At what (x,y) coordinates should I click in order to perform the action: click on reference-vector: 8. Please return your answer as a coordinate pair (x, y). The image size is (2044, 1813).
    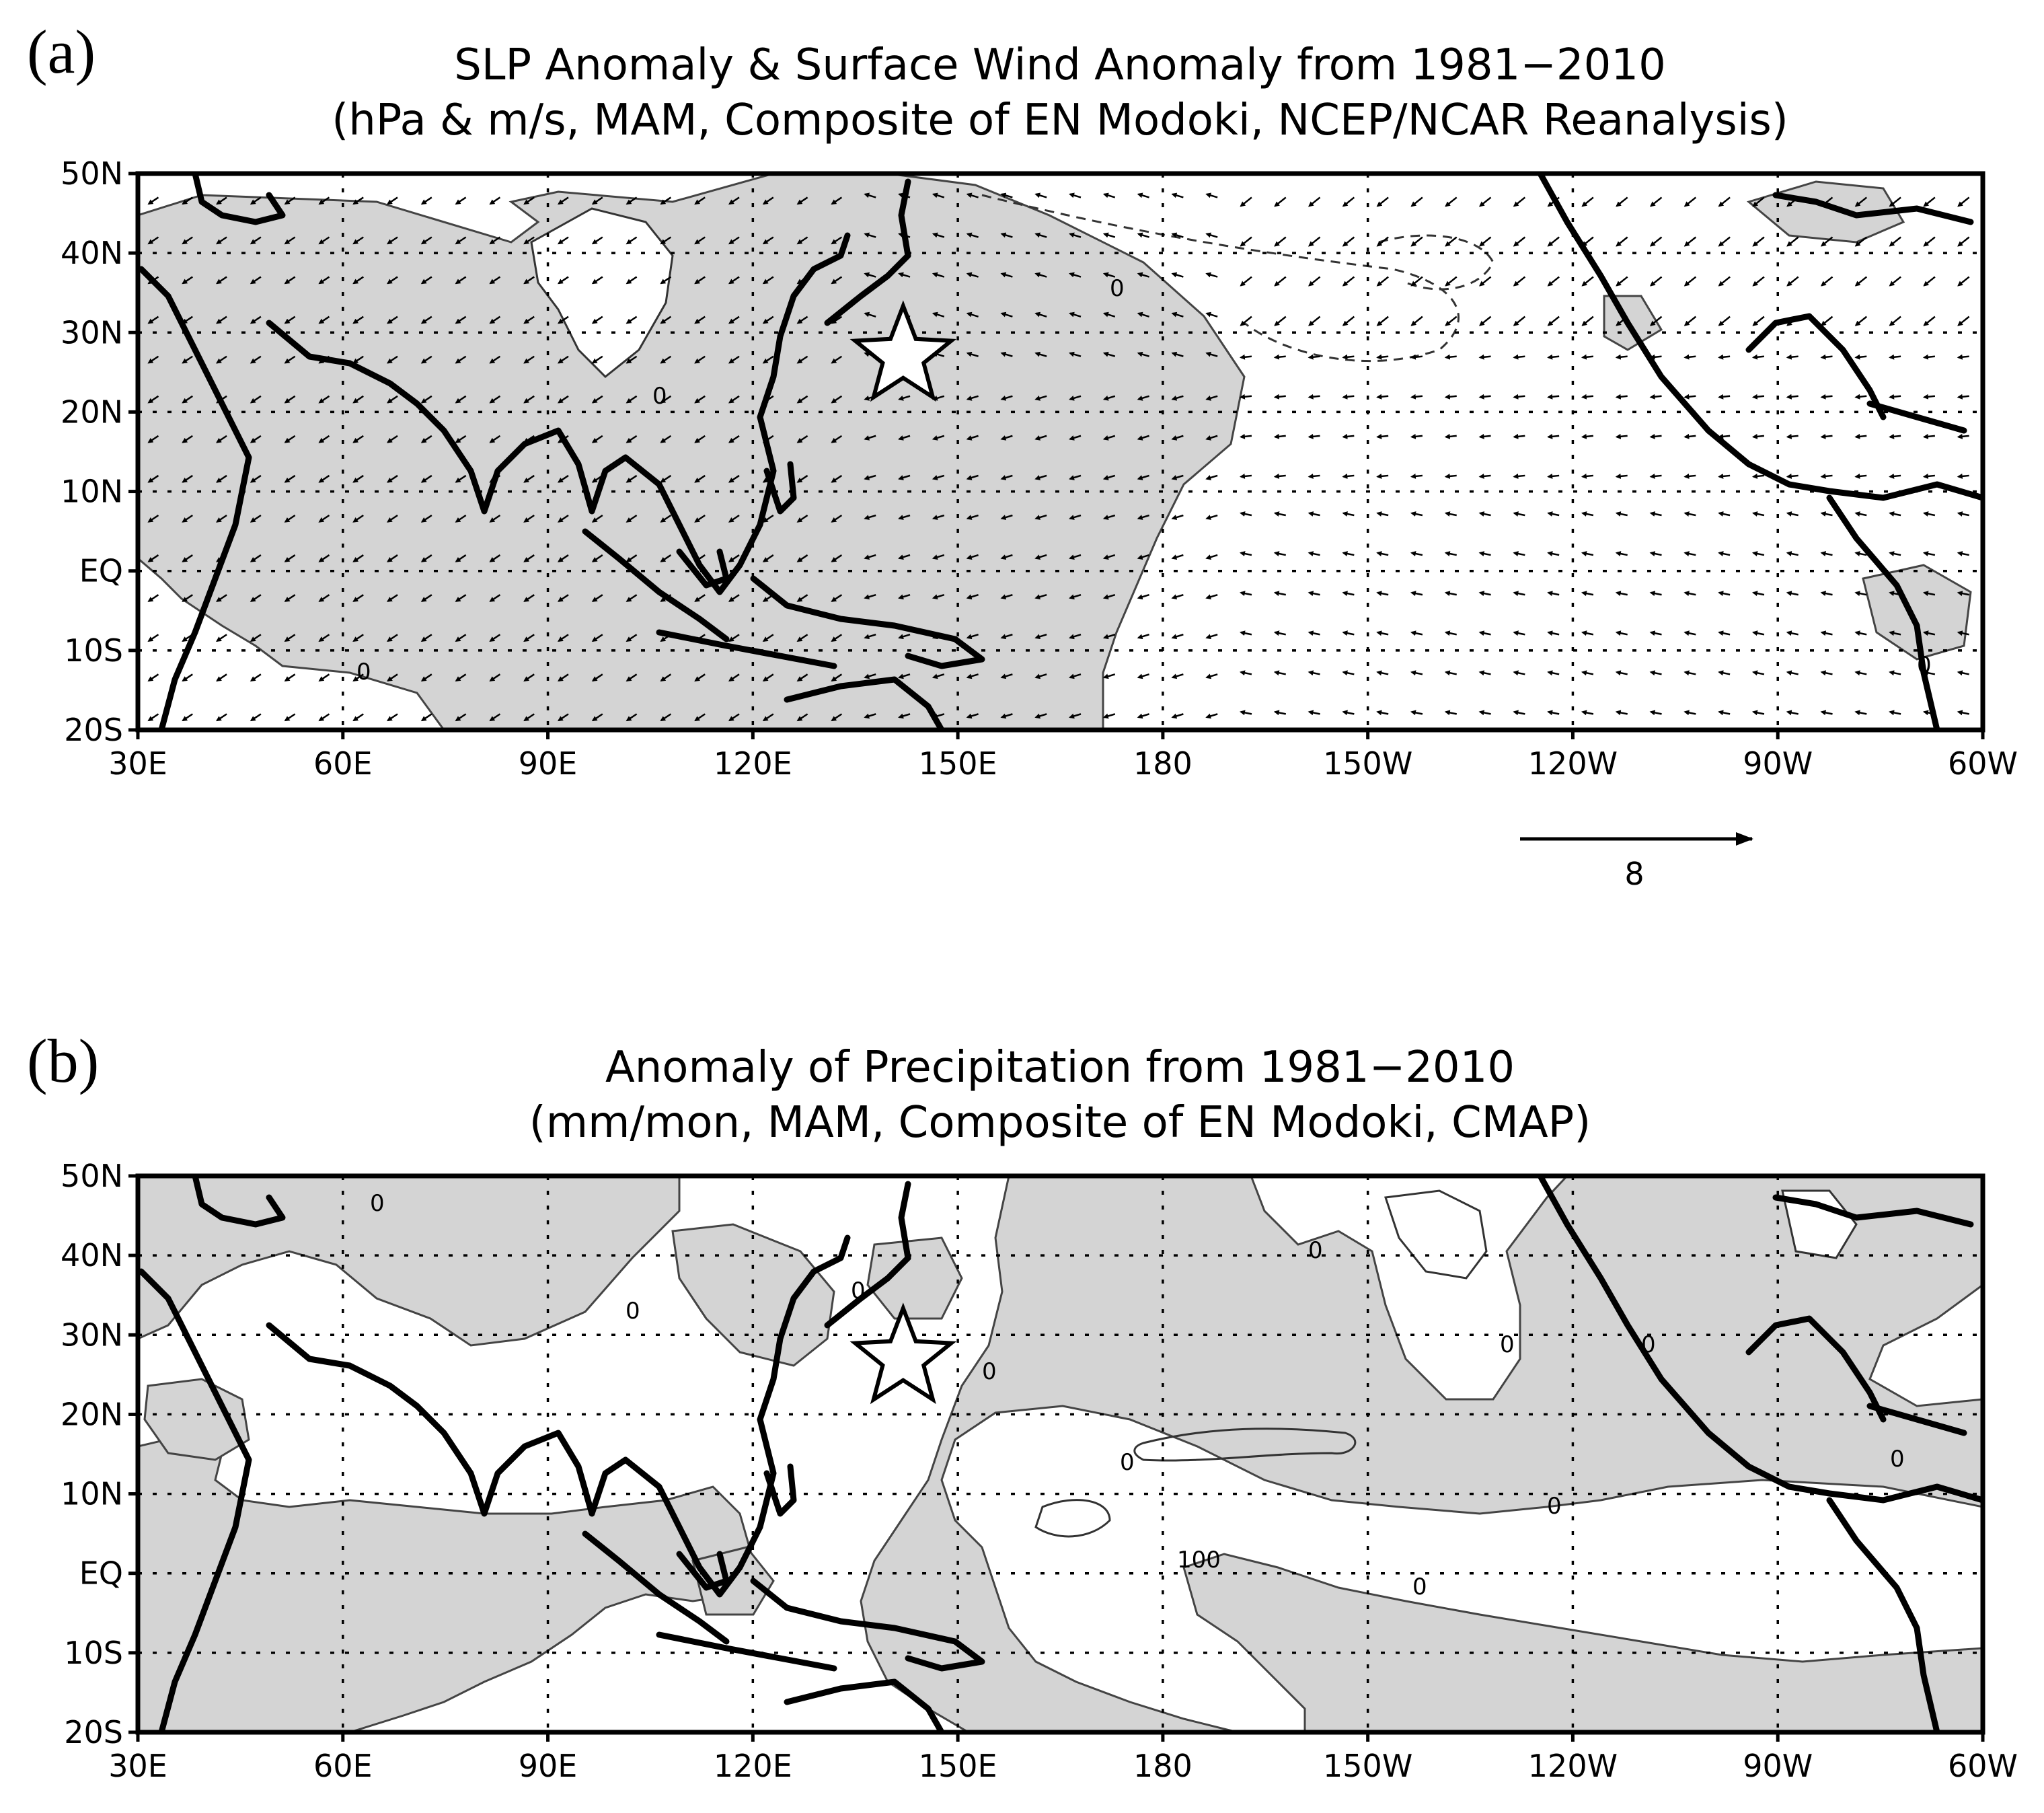
    Looking at the image, I should click on (1636, 862).